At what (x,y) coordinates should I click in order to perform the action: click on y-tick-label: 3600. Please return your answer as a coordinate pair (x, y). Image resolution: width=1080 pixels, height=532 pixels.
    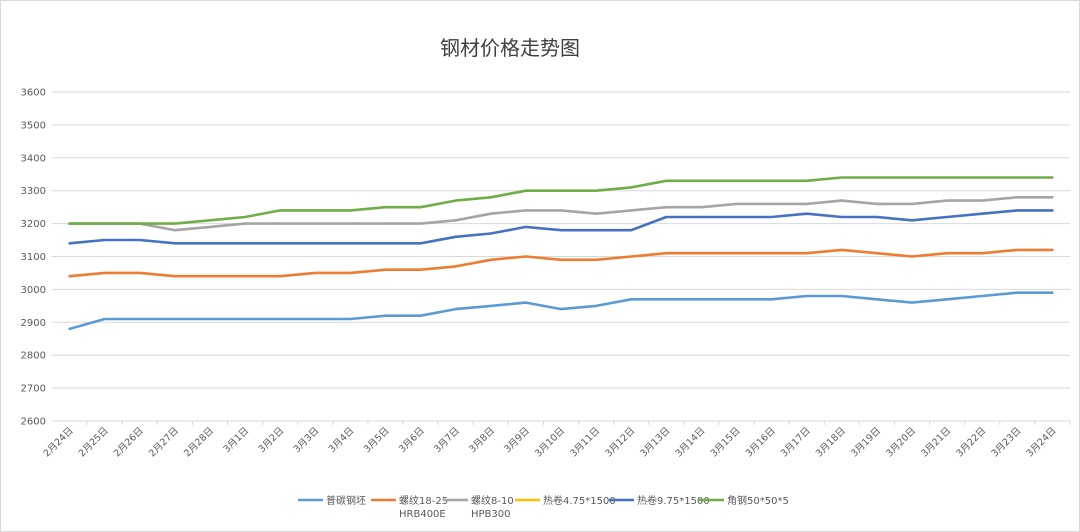
    Looking at the image, I should click on (33, 93).